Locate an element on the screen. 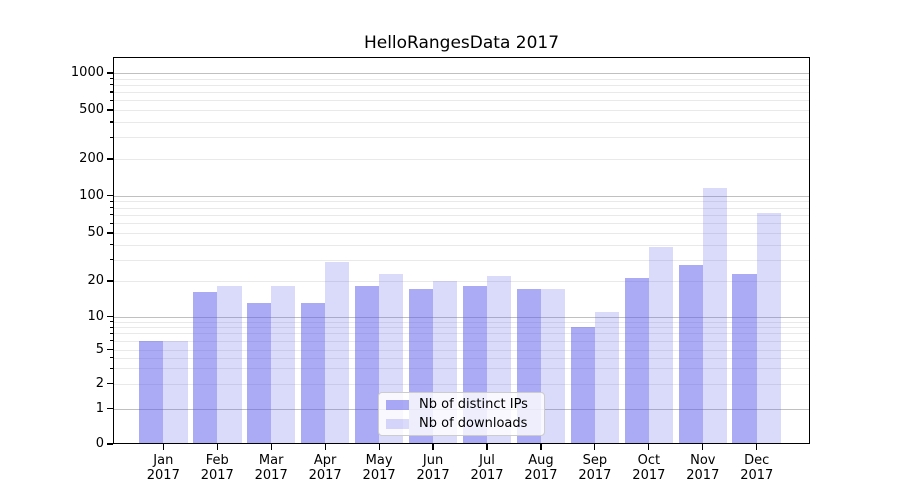 The width and height of the screenshot is (900, 500). legend-swatch-downloads-icon is located at coordinates (397, 423).